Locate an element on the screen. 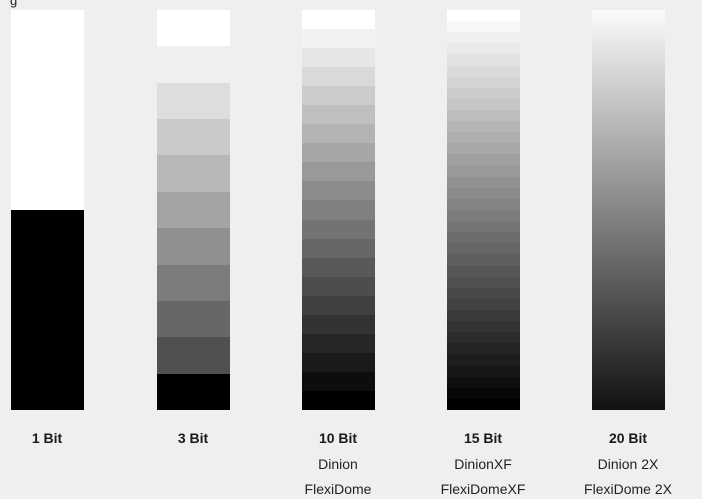 This screenshot has height=499, width=702. bar-20bit is located at coordinates (628, 210).